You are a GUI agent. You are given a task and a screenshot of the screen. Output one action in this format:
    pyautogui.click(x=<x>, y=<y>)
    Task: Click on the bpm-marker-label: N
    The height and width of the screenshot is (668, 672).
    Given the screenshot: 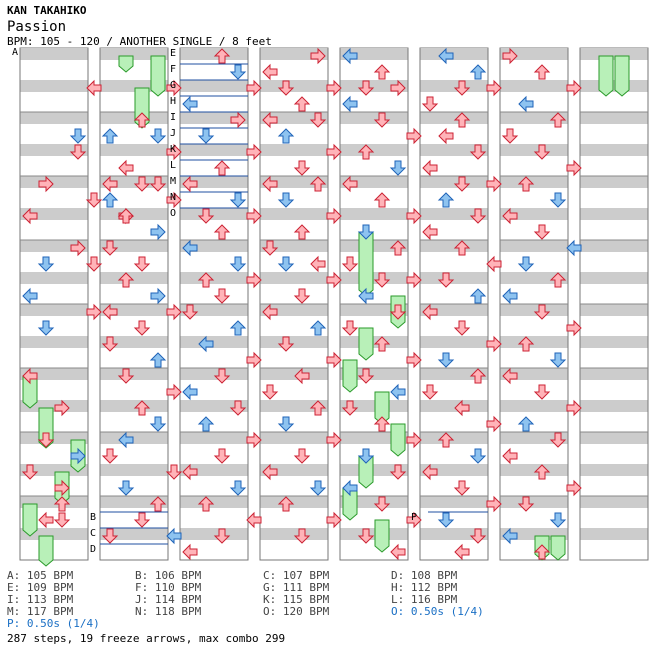 What is the action you would take?
    pyautogui.click(x=173, y=197)
    